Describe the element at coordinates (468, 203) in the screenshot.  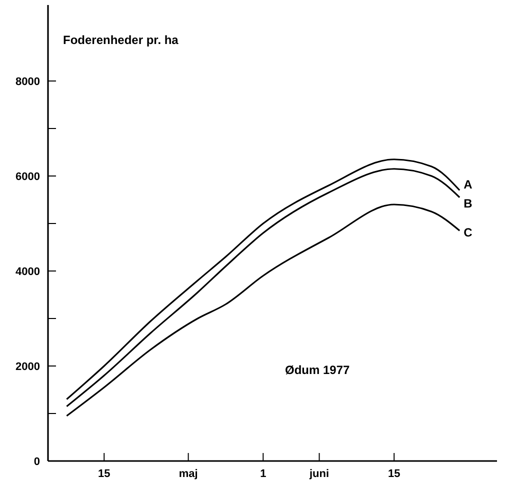
I see `series-label: B` at that location.